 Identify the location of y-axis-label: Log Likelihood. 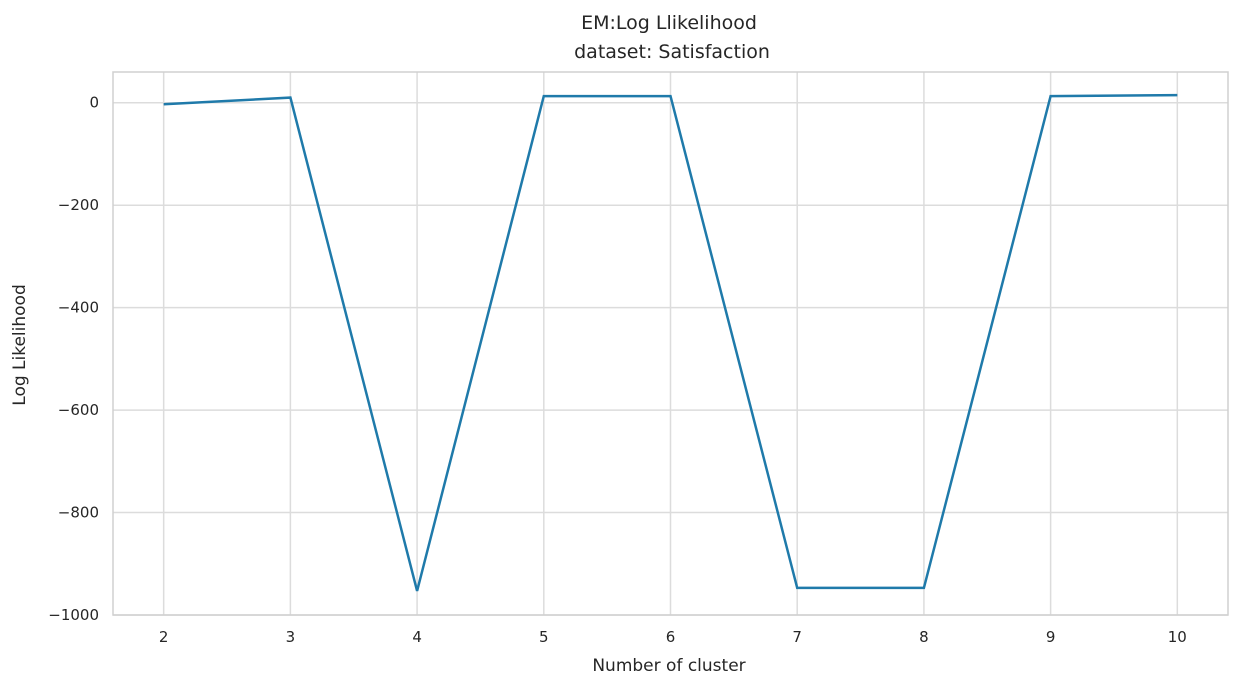
(20, 344).